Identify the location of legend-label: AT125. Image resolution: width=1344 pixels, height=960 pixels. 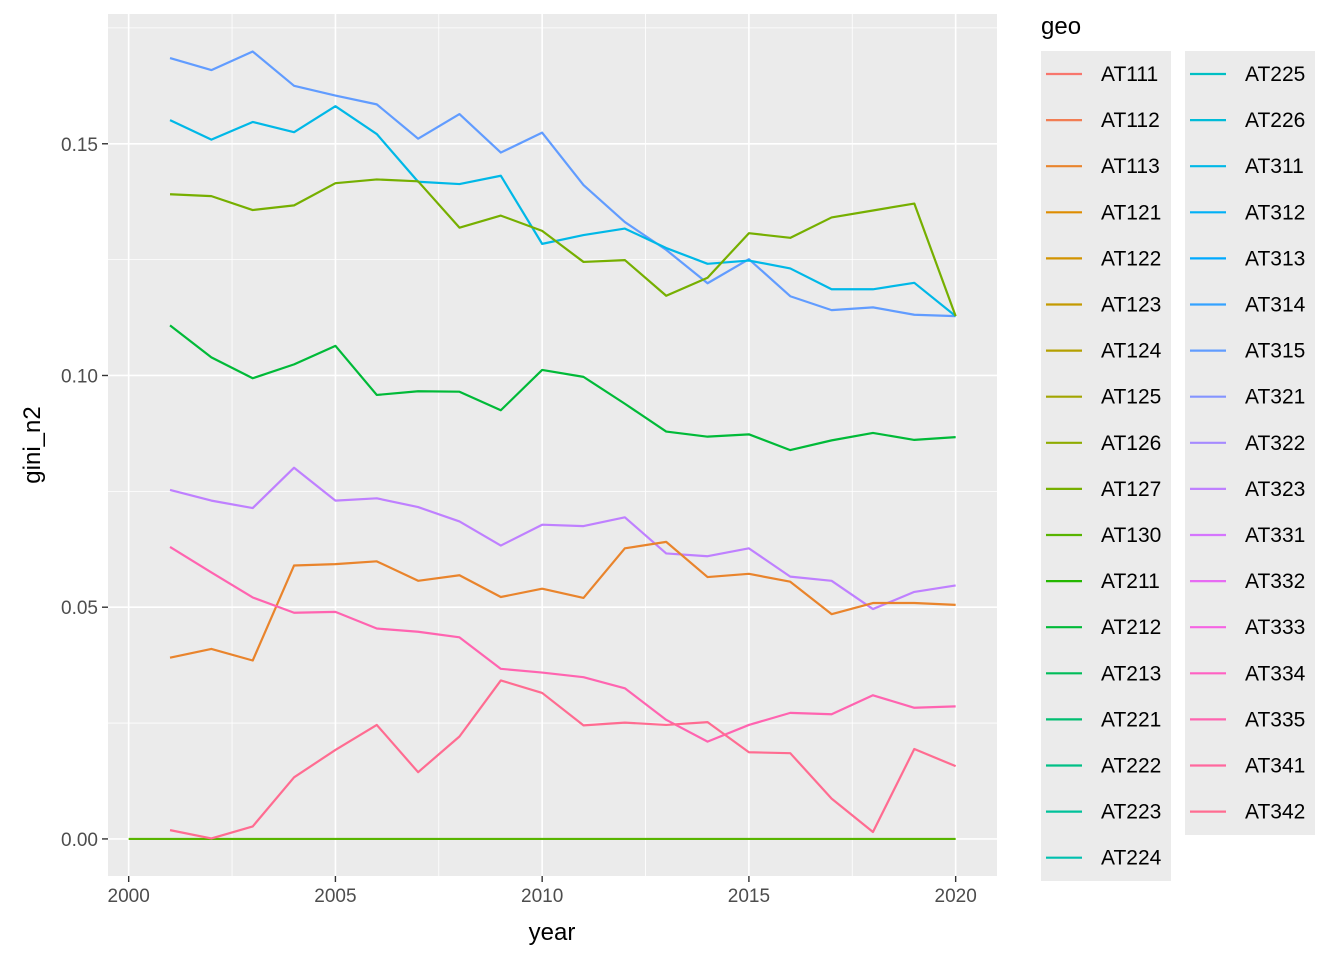
(1131, 397).